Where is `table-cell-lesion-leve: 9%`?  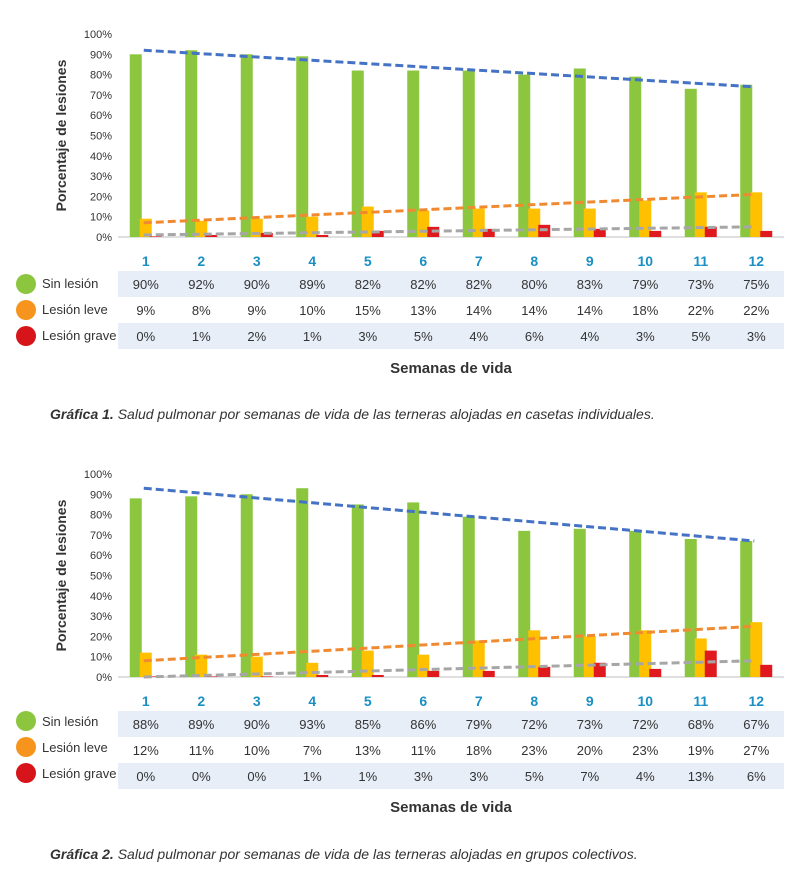
table-cell-lesion-leve: 9% is located at coordinates (145, 310).